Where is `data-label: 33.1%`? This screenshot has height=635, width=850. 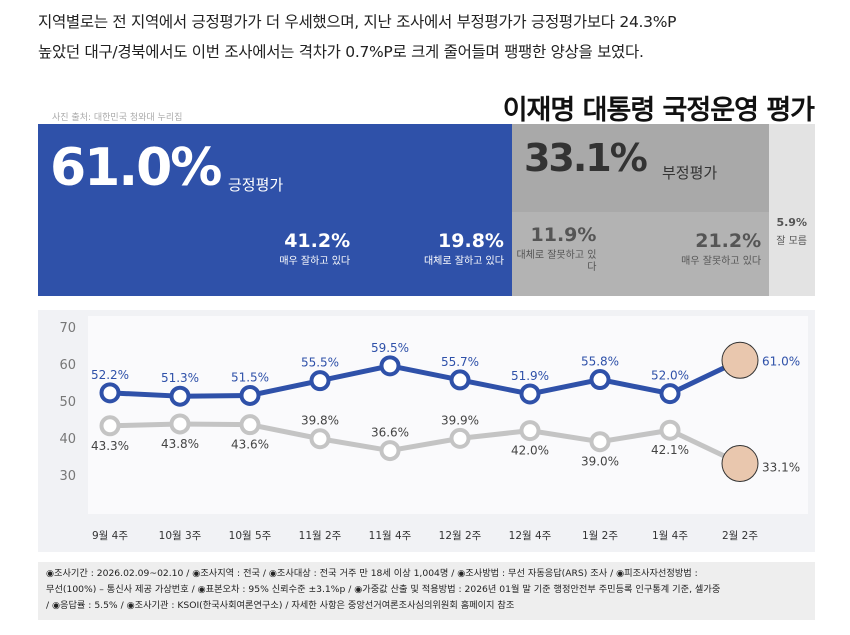
data-label: 33.1% is located at coordinates (781, 468).